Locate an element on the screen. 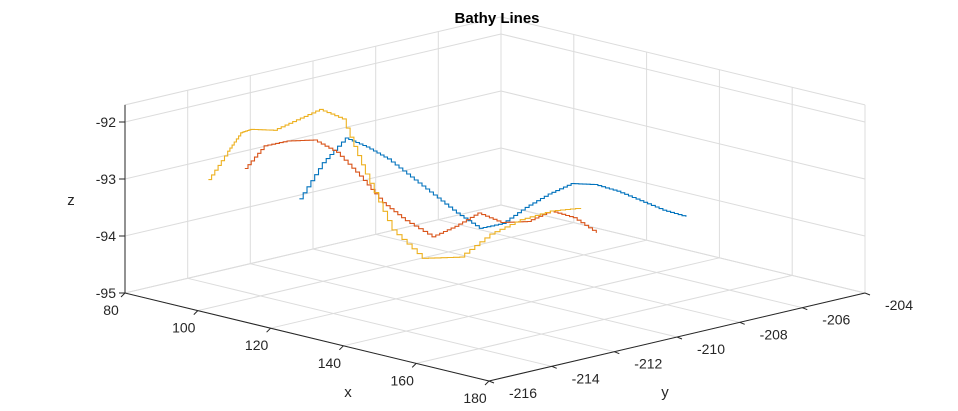  y-tick-label: -212 is located at coordinates (648, 364).